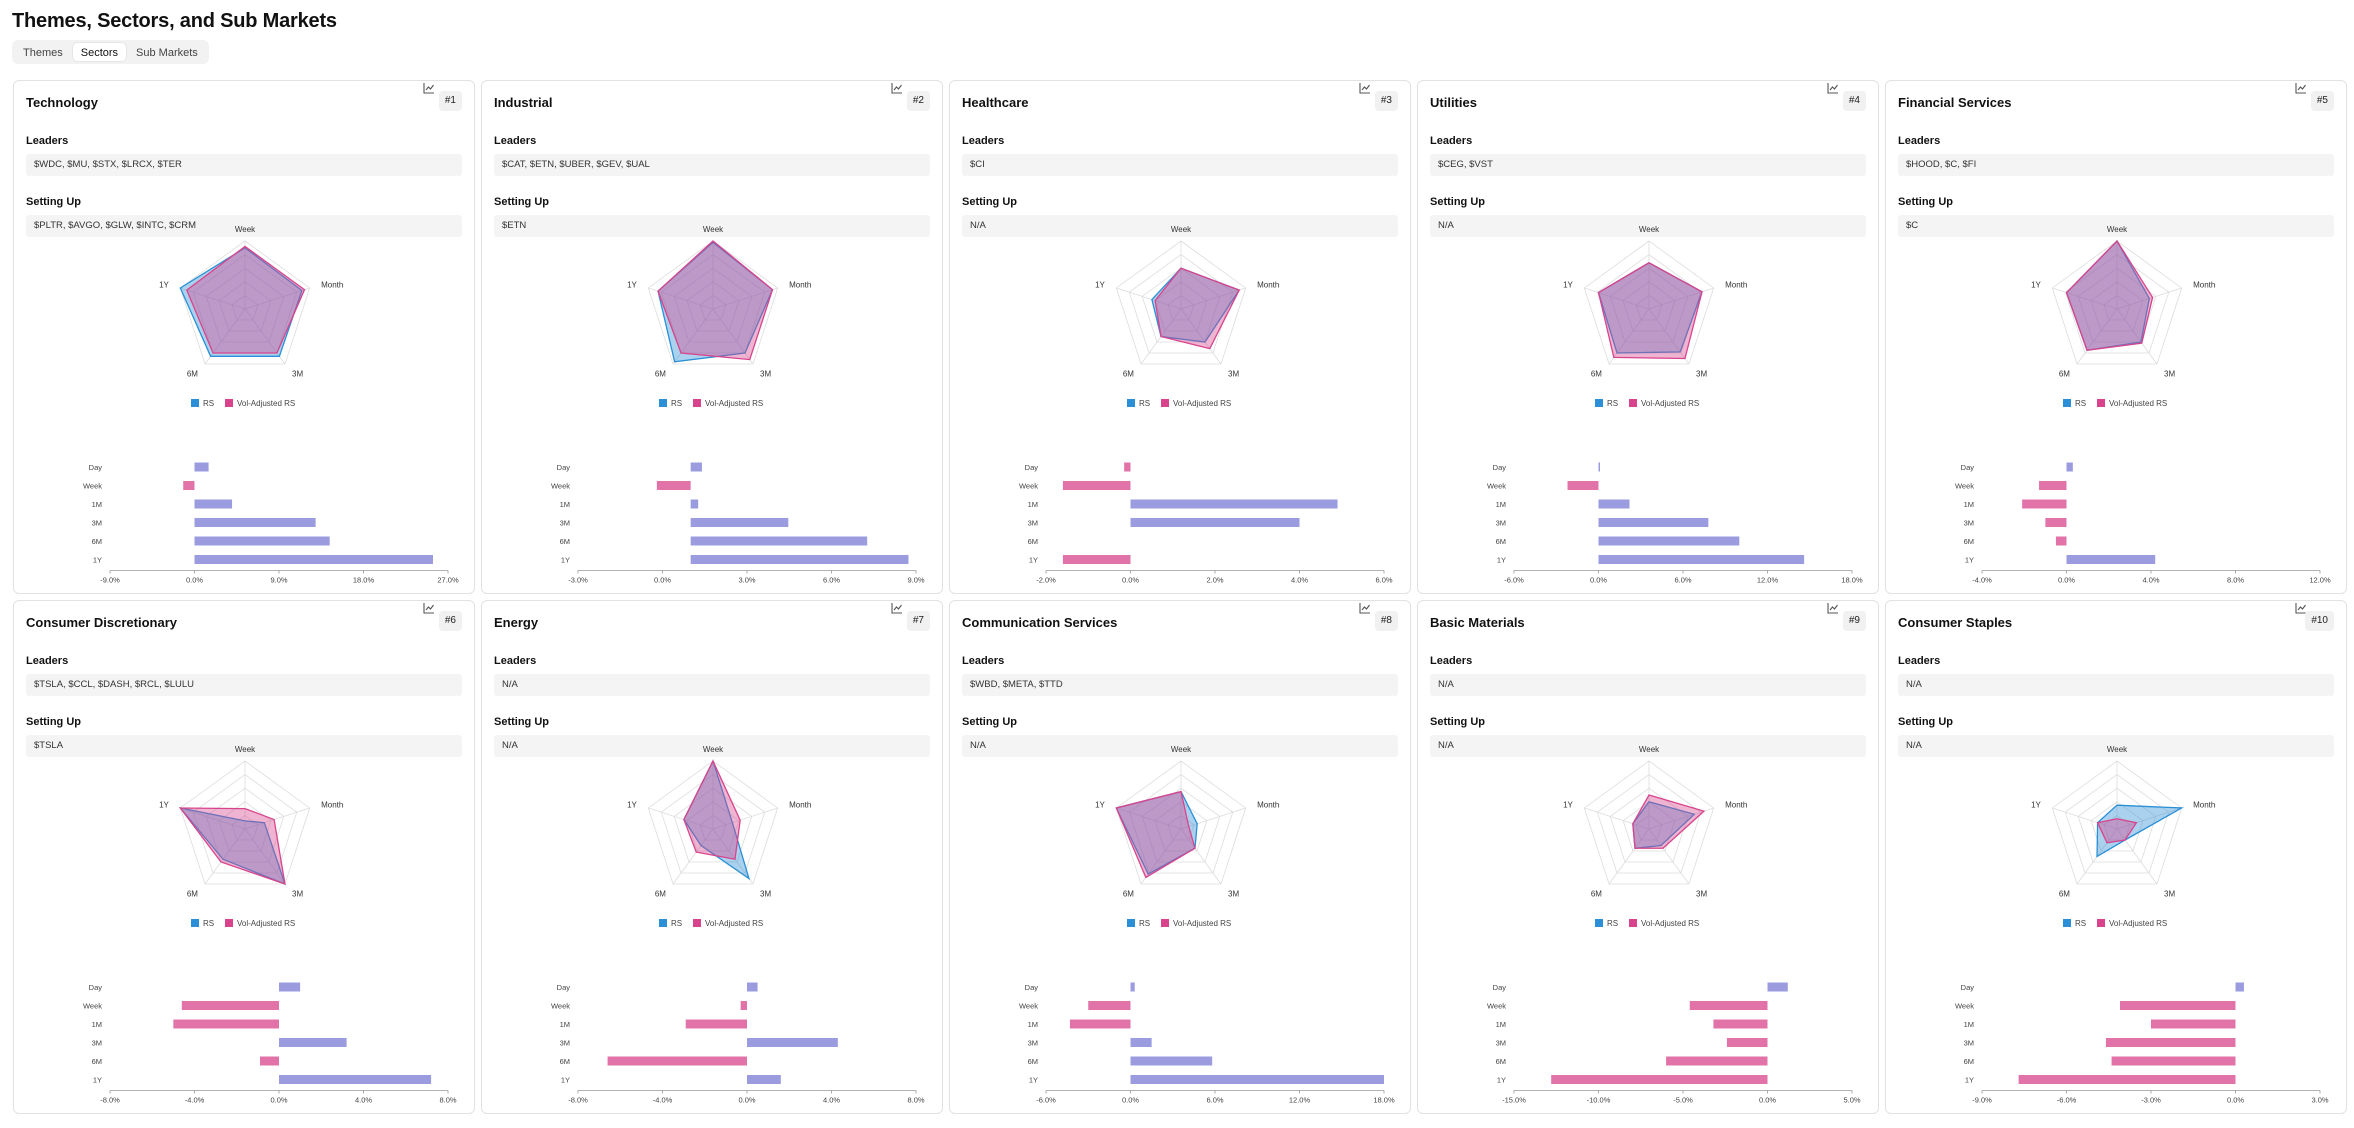  Describe the element at coordinates (278, 580) in the screenshot. I see `bar-tick-label: 9.0%` at that location.